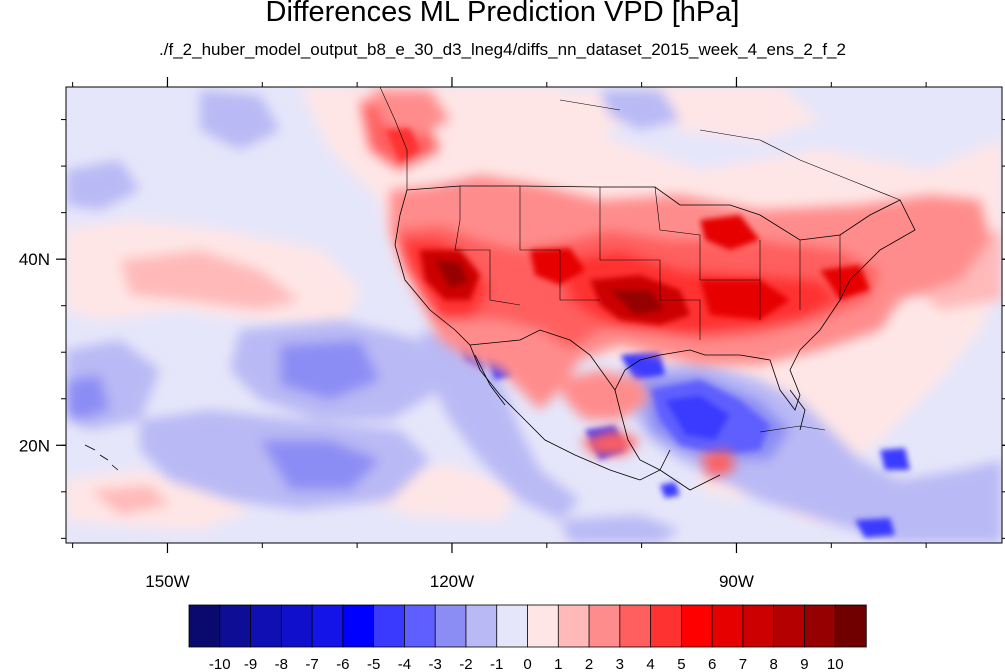 The height and width of the screenshot is (672, 1005). I want to click on colorbar-label: -5, so click(373, 664).